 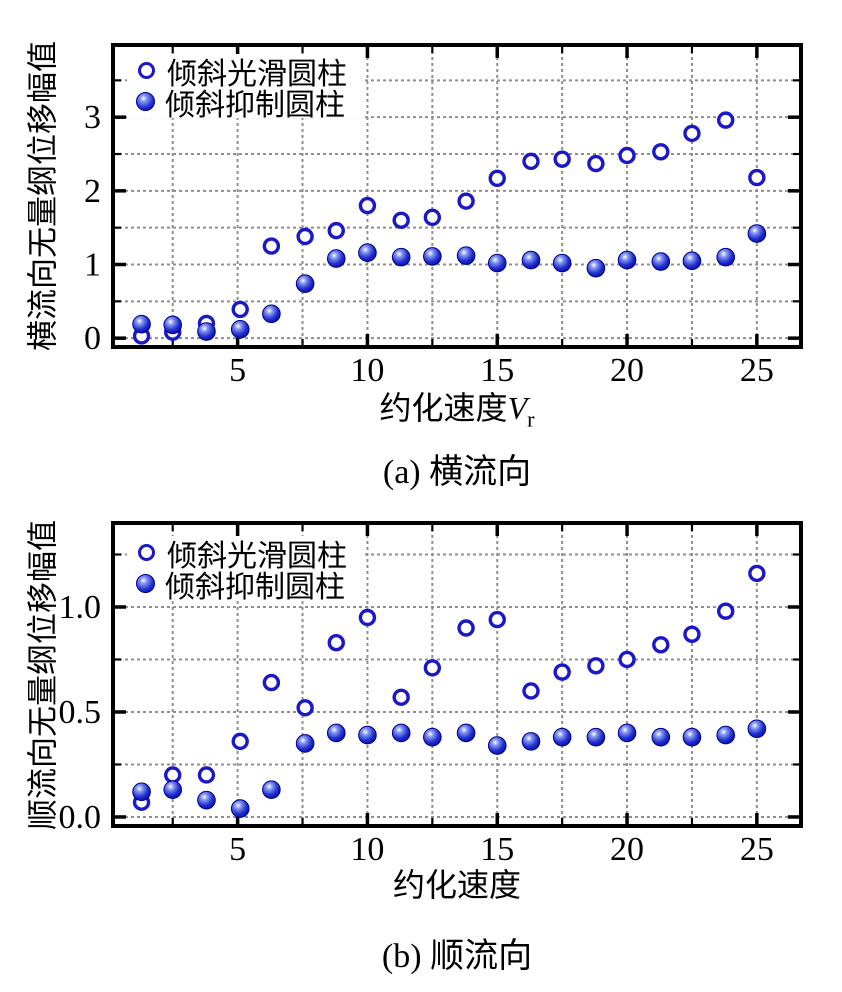 What do you see at coordinates (457, 956) in the screenshot?
I see `chart-b-caption: (b) 顺流向` at bounding box center [457, 956].